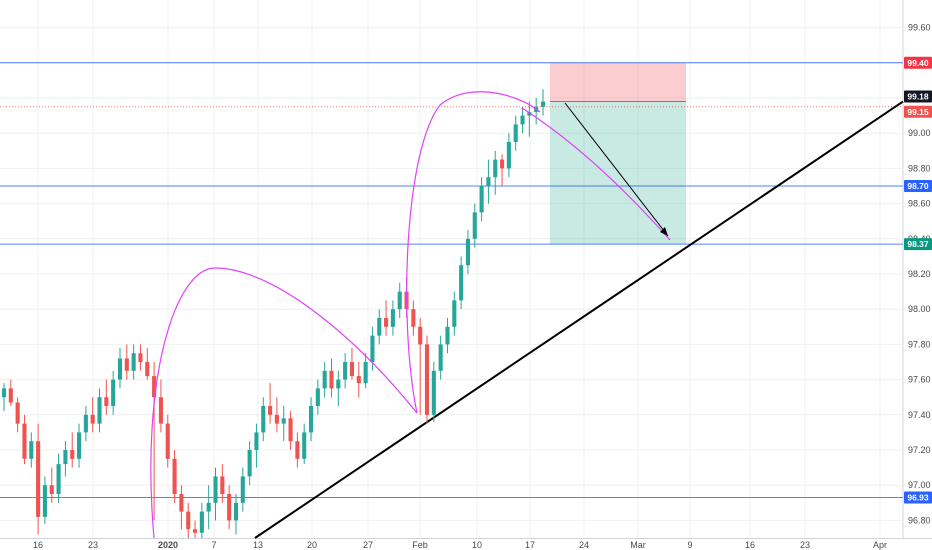 The width and height of the screenshot is (932, 550). What do you see at coordinates (312, 545) in the screenshot?
I see `x-tick-label: 20` at bounding box center [312, 545].